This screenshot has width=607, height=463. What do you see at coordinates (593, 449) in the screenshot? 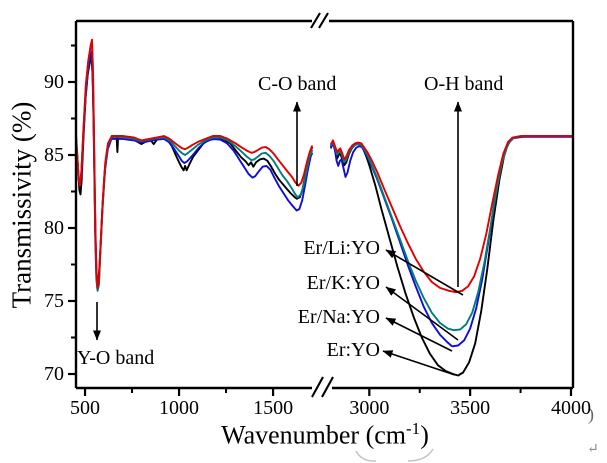
I see `return-mark-artifact: ↵` at bounding box center [593, 449].